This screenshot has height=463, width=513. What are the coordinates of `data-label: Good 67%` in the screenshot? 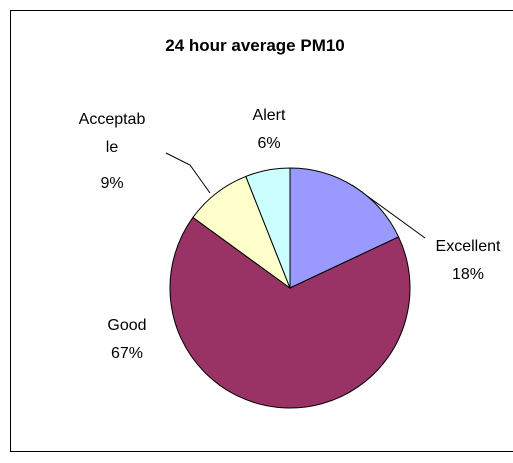 It's located at (126, 340).